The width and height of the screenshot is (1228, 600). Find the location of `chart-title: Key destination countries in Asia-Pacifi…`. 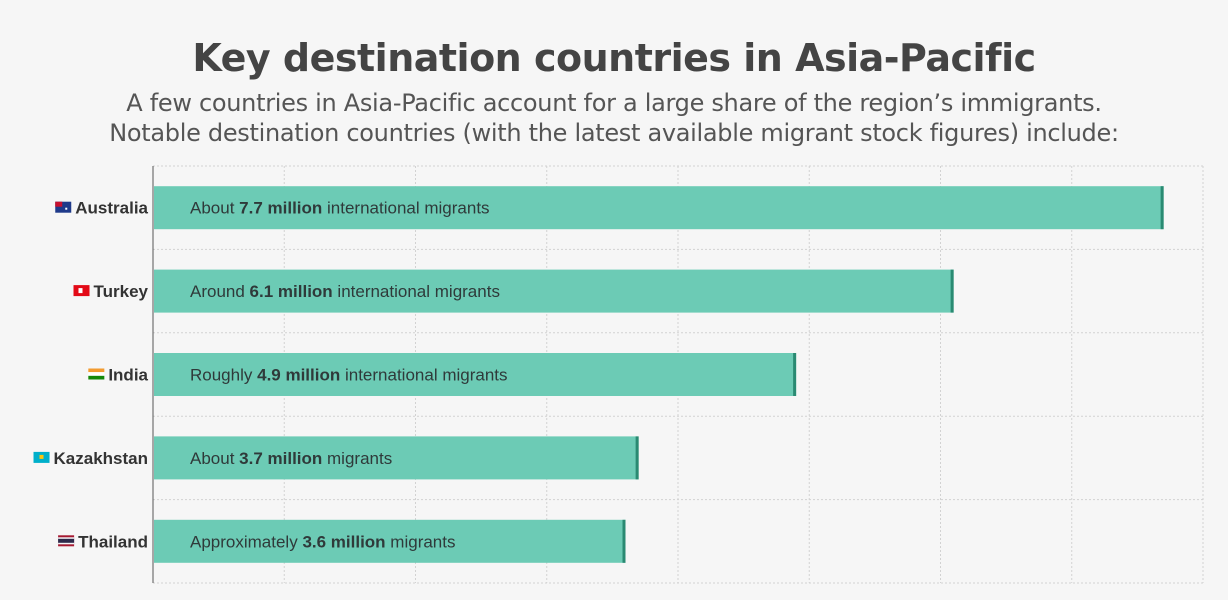

chart-title: Key destination countries in Asia-Pacifi… is located at coordinates (614, 58).